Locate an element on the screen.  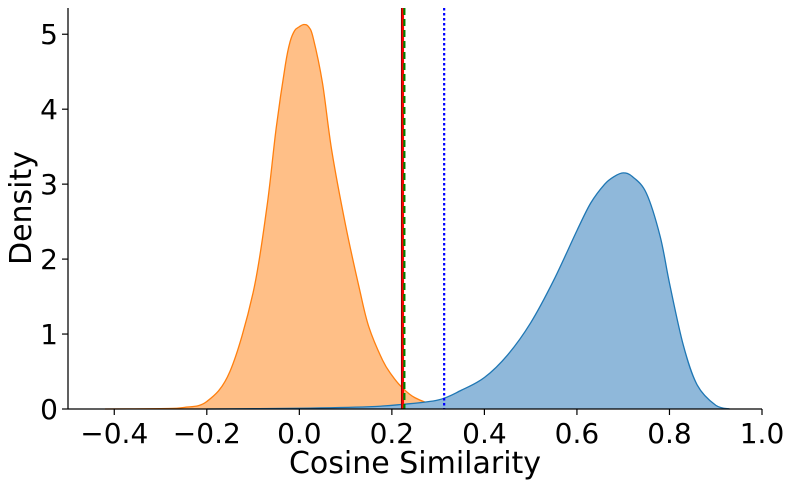
x-tick-label: 0.2 is located at coordinates (392, 433).